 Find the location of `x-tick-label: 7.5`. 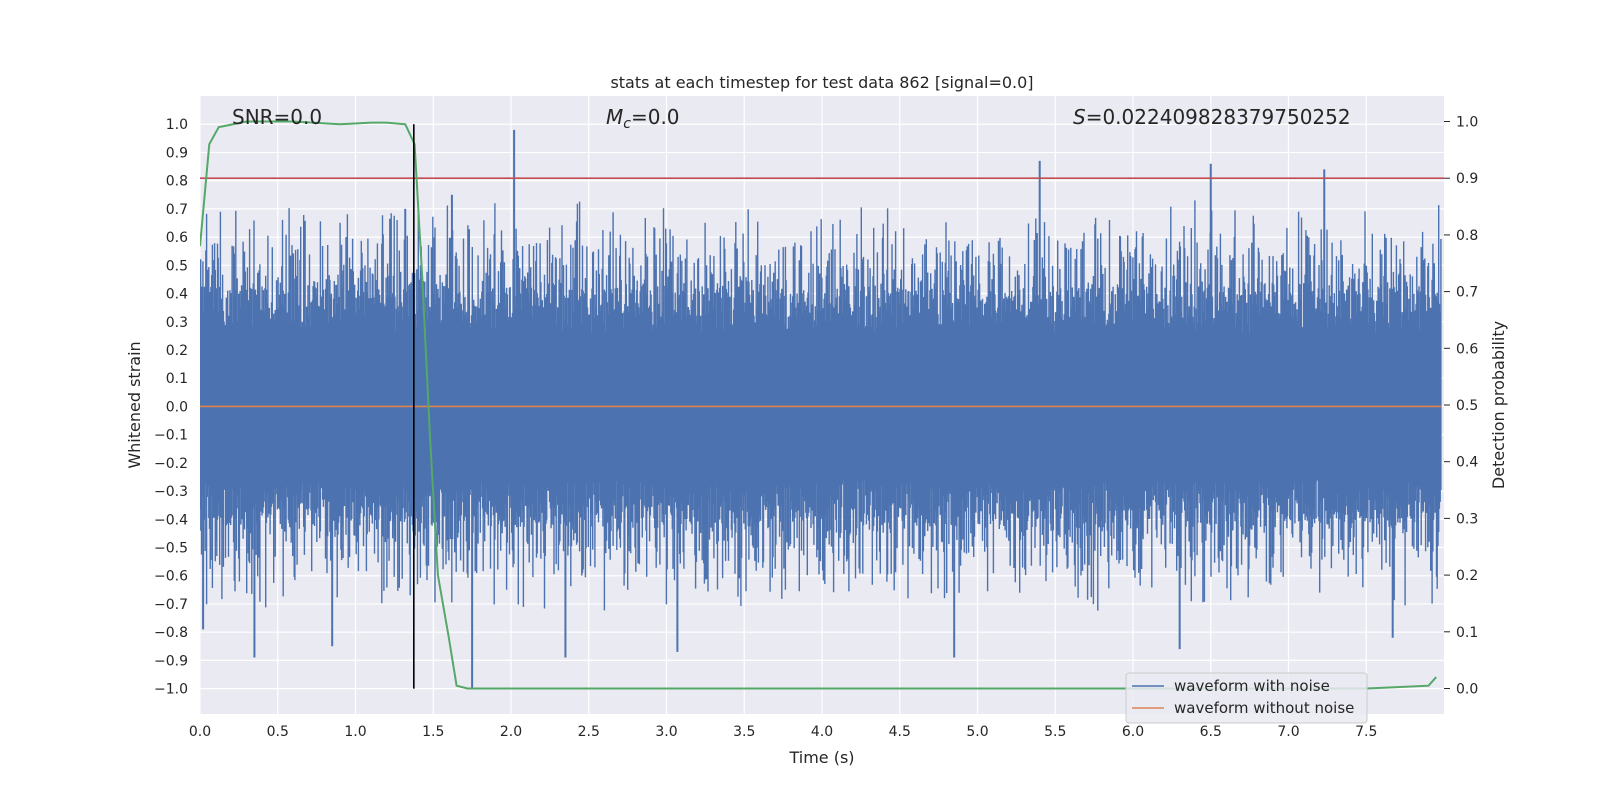

x-tick-label: 7.5 is located at coordinates (1366, 732).